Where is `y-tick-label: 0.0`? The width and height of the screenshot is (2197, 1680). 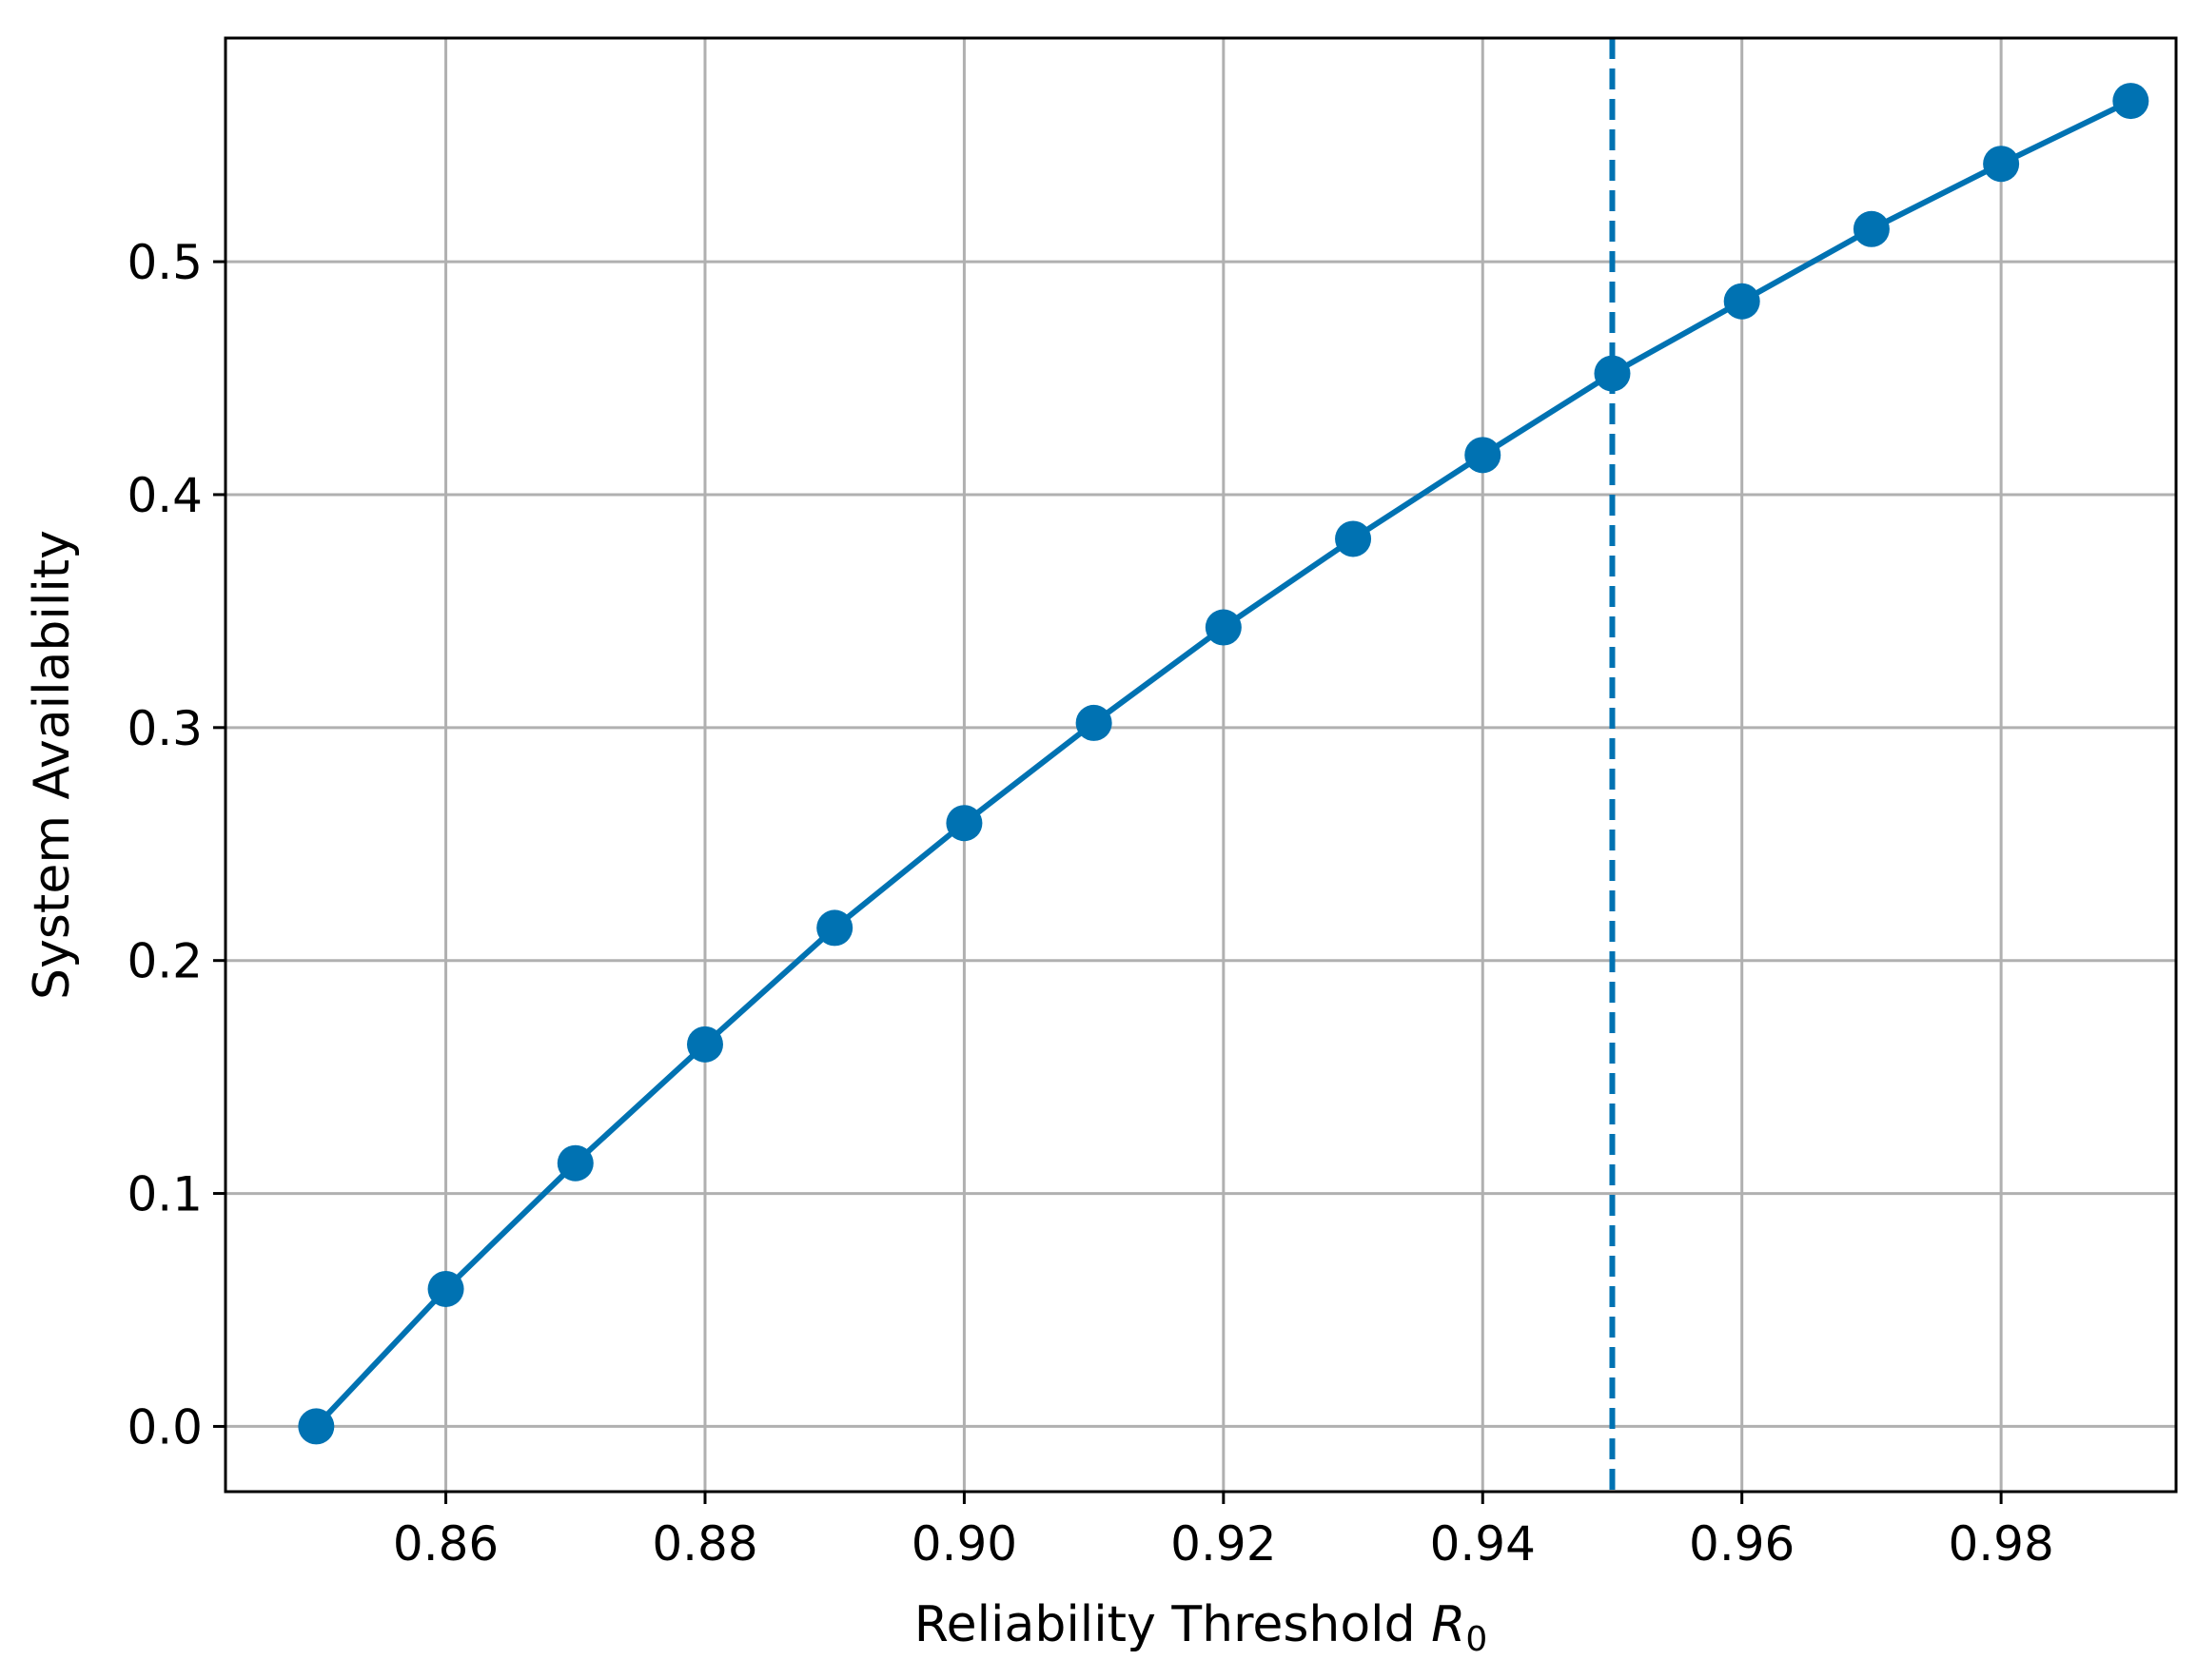 y-tick-label: 0.0 is located at coordinates (165, 1427).